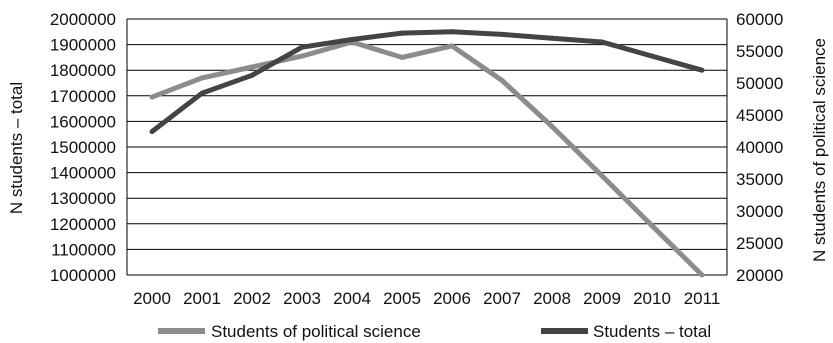  I want to click on y-right-tick-label: 60000, so click(759, 19).